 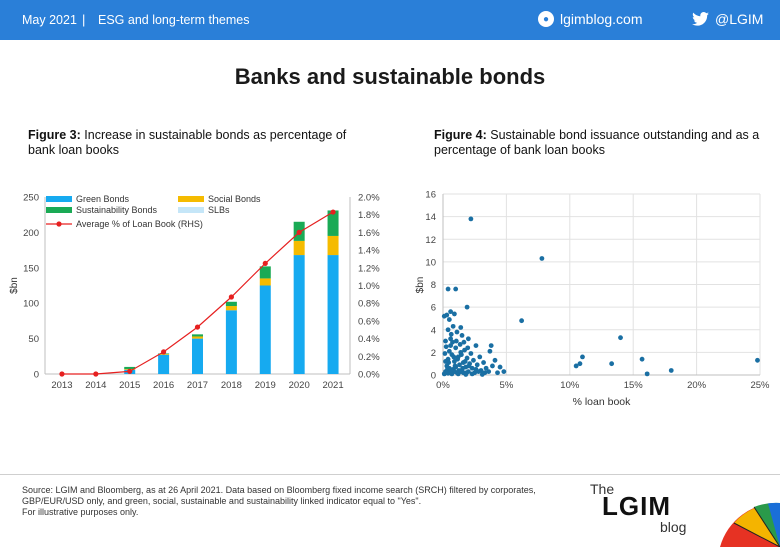 I want to click on legend-label: Sustainability Bonds, so click(x=117, y=210).